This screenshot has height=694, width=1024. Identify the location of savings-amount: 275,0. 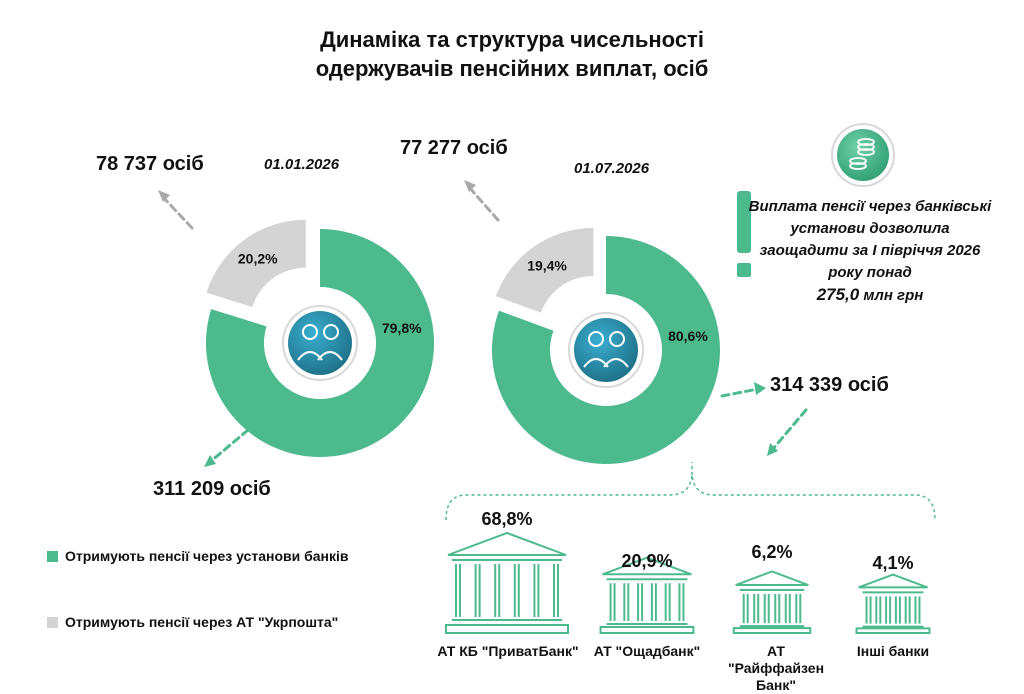
(838, 294).